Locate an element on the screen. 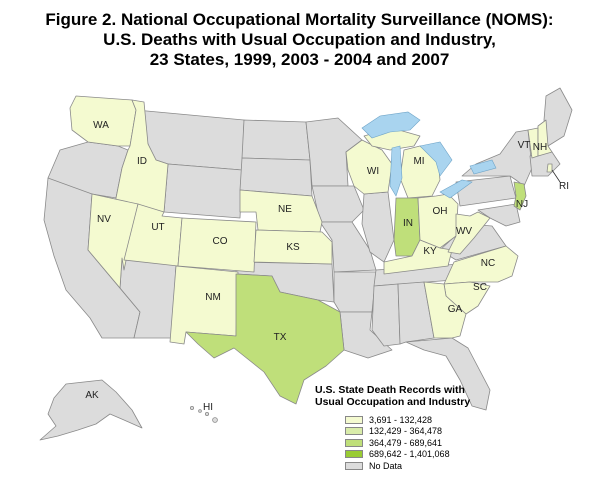 This screenshot has width=599, height=495. lake-michigan is located at coordinates (396, 171).